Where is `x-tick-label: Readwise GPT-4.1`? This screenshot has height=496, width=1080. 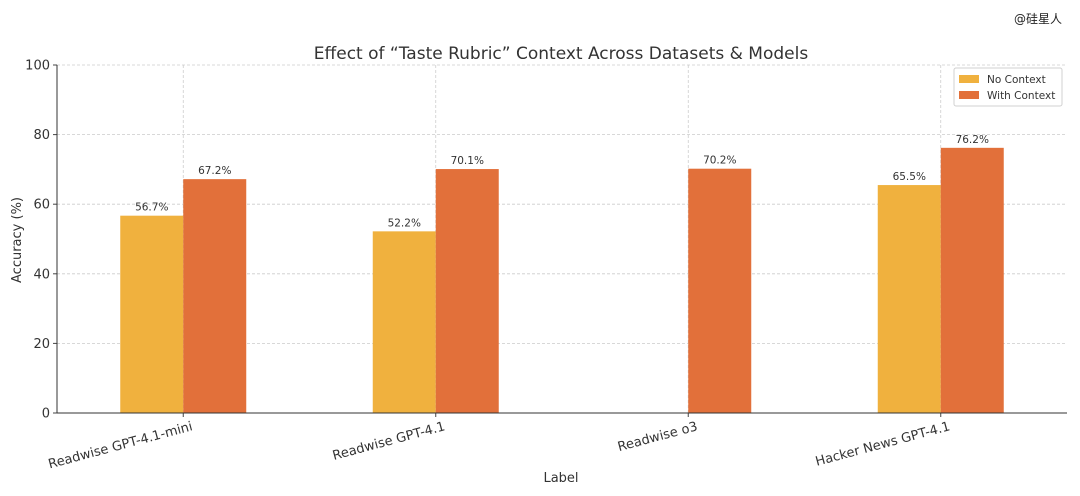 x-tick-label: Readwise GPT-4.1 is located at coordinates (389, 441).